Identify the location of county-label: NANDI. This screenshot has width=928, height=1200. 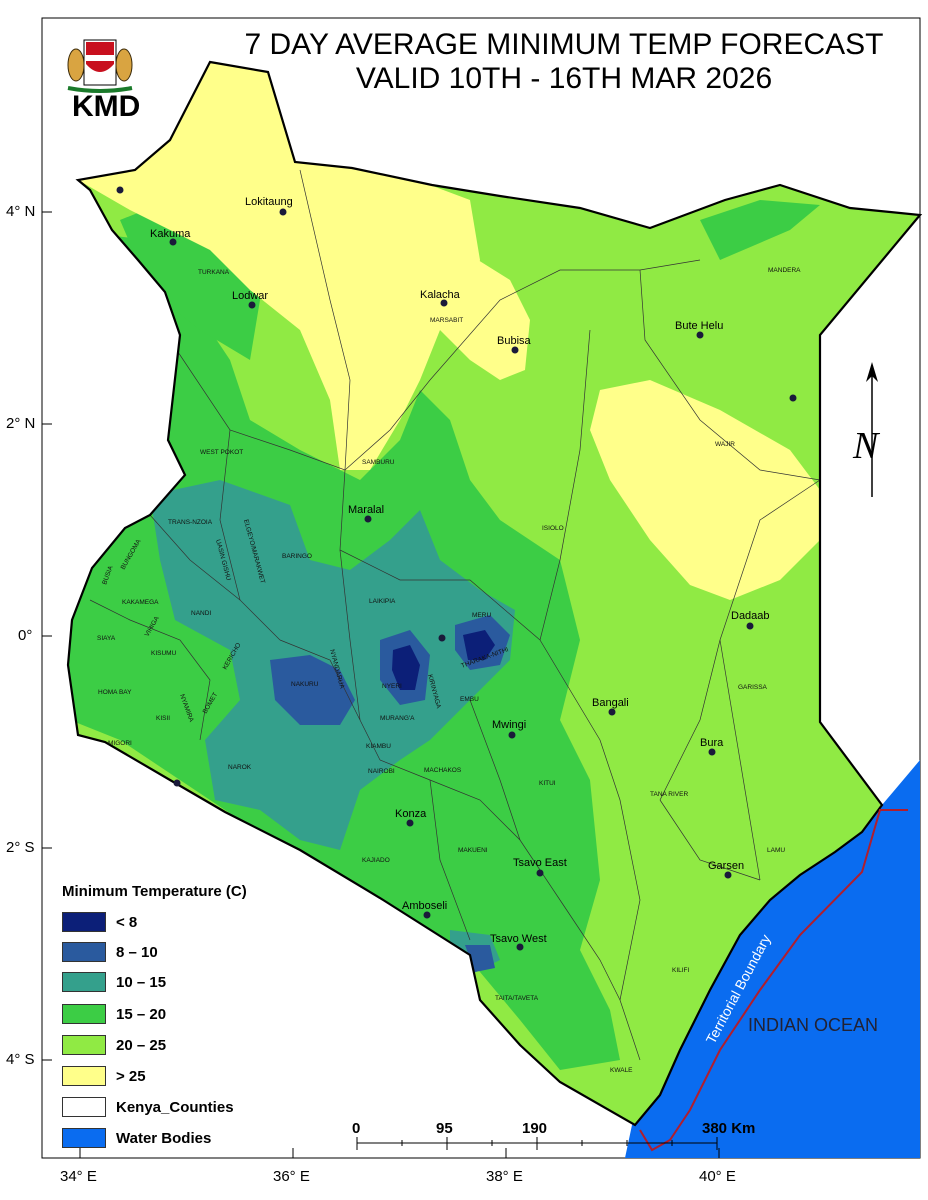
(201, 613).